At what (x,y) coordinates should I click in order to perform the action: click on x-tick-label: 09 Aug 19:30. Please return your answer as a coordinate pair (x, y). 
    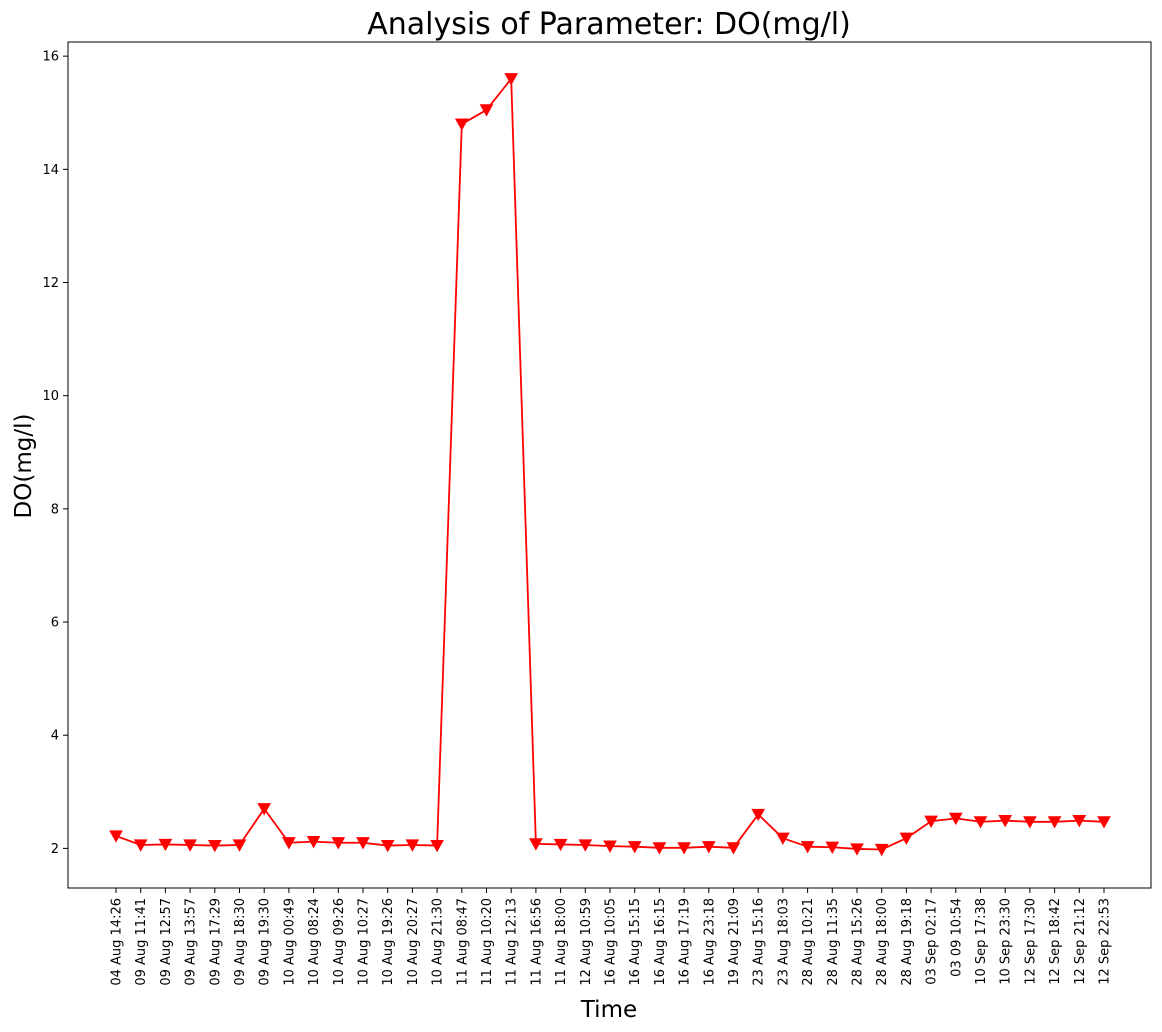
    Looking at the image, I should click on (265, 942).